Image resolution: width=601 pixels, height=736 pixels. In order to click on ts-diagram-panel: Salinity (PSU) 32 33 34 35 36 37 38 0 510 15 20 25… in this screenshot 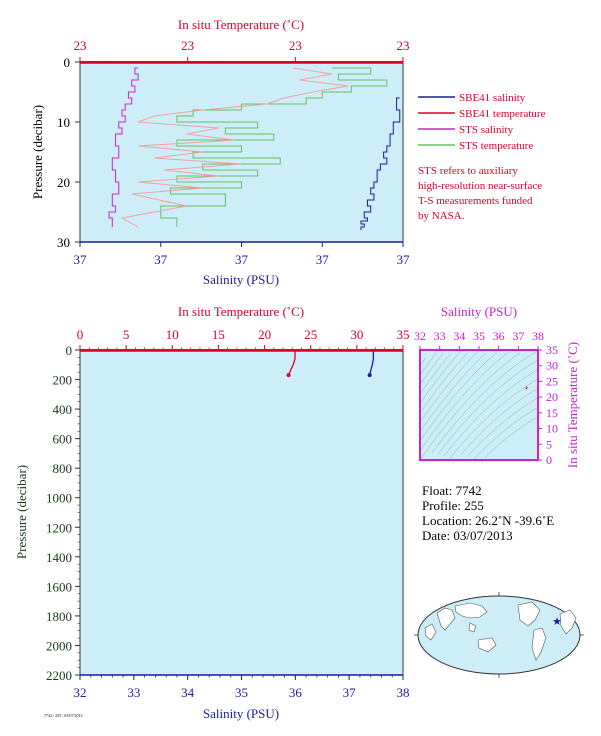, I will do `click(497, 386)`.